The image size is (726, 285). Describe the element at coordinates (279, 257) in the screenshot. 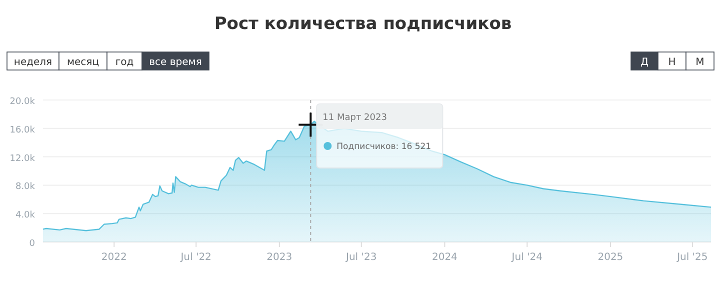

I see `x-tick-label: 2023` at that location.